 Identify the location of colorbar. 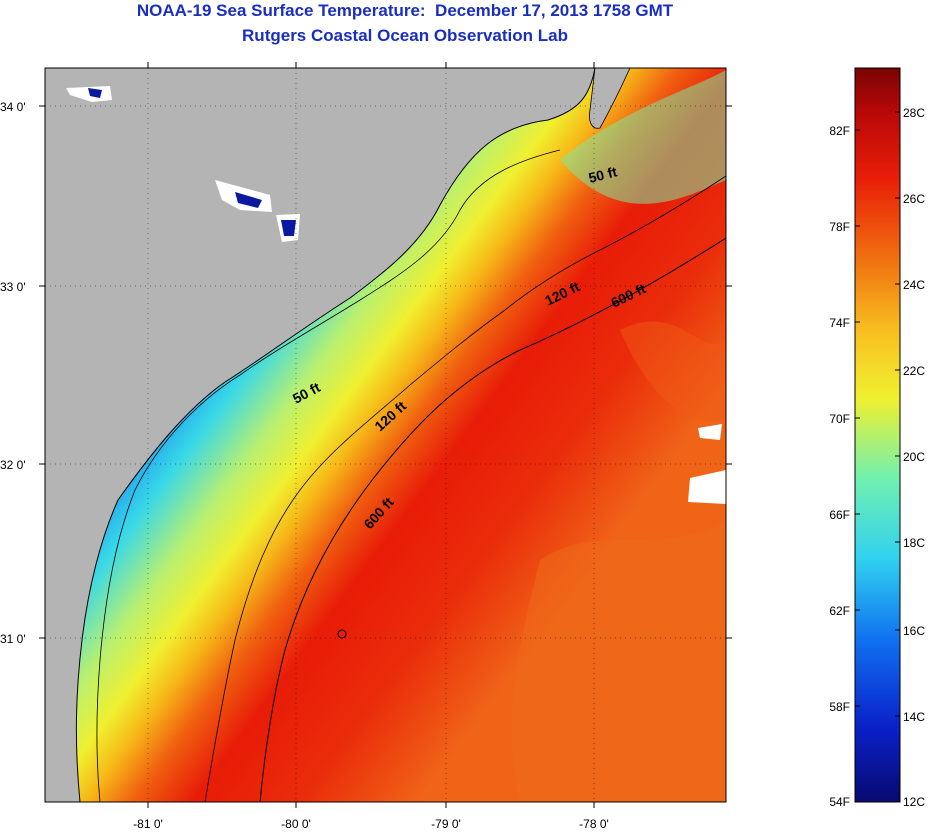
(877, 435).